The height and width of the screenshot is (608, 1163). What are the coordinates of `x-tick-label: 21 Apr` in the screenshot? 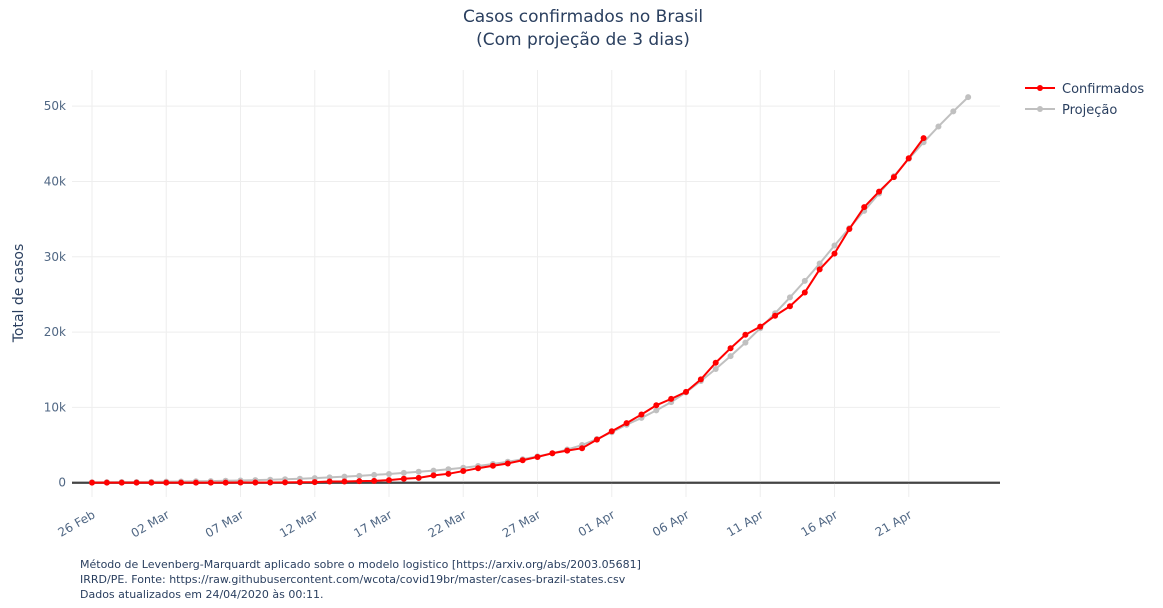 It's located at (894, 523).